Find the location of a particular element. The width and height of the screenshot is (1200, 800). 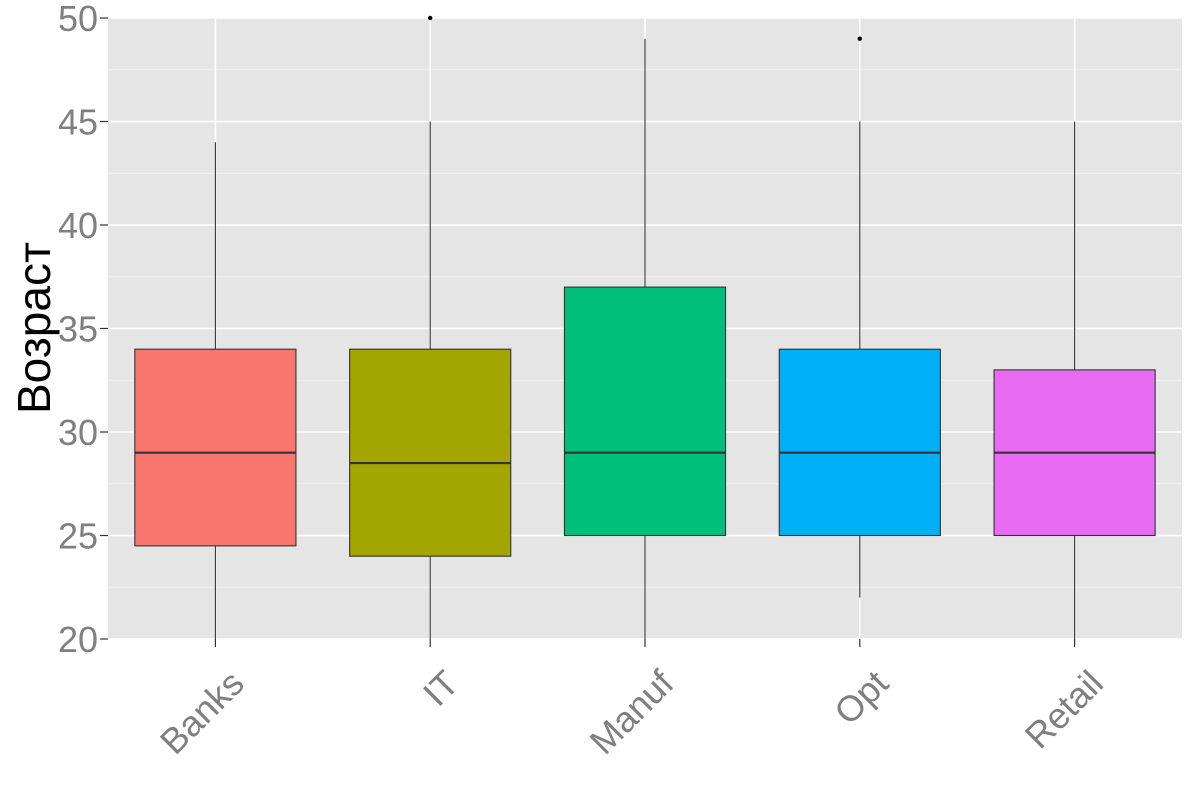

y-tick-label: 50 is located at coordinates (78, 19).